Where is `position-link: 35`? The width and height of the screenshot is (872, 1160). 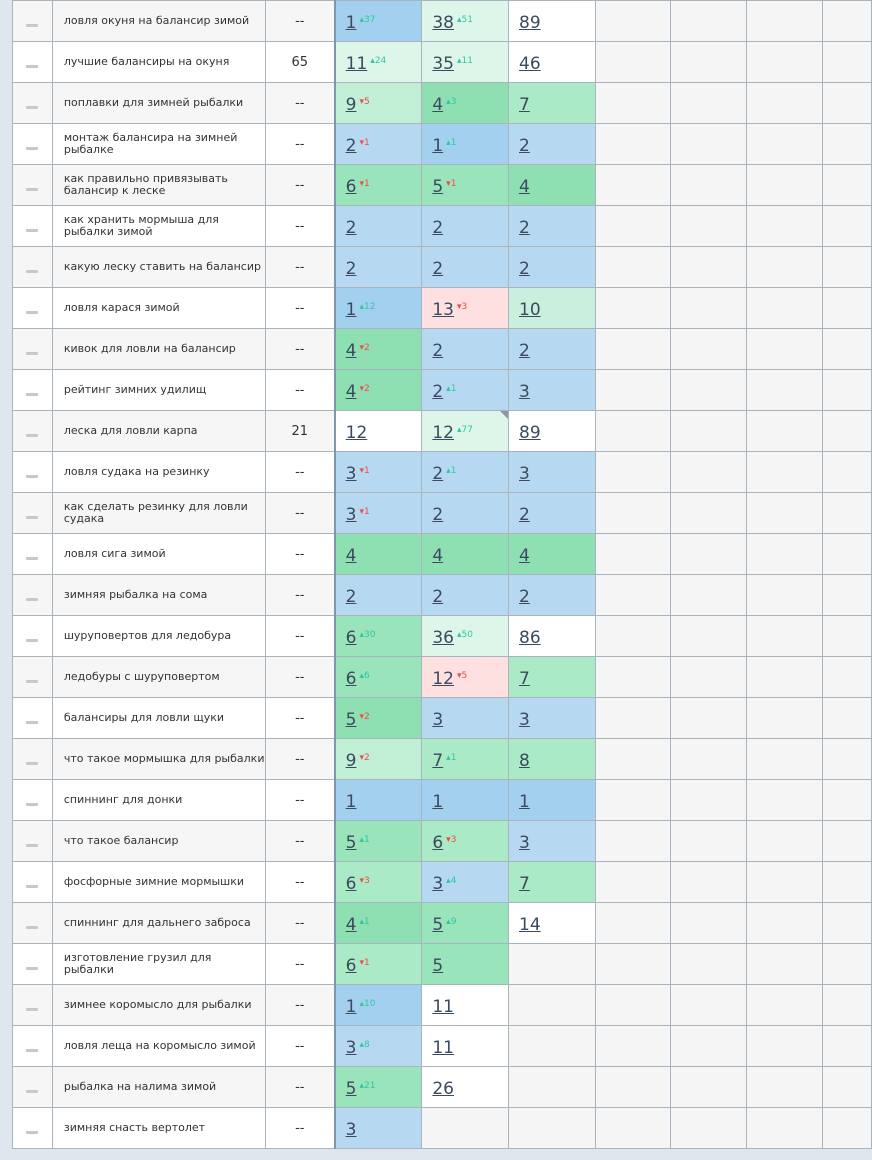 position-link: 35 is located at coordinates (443, 64).